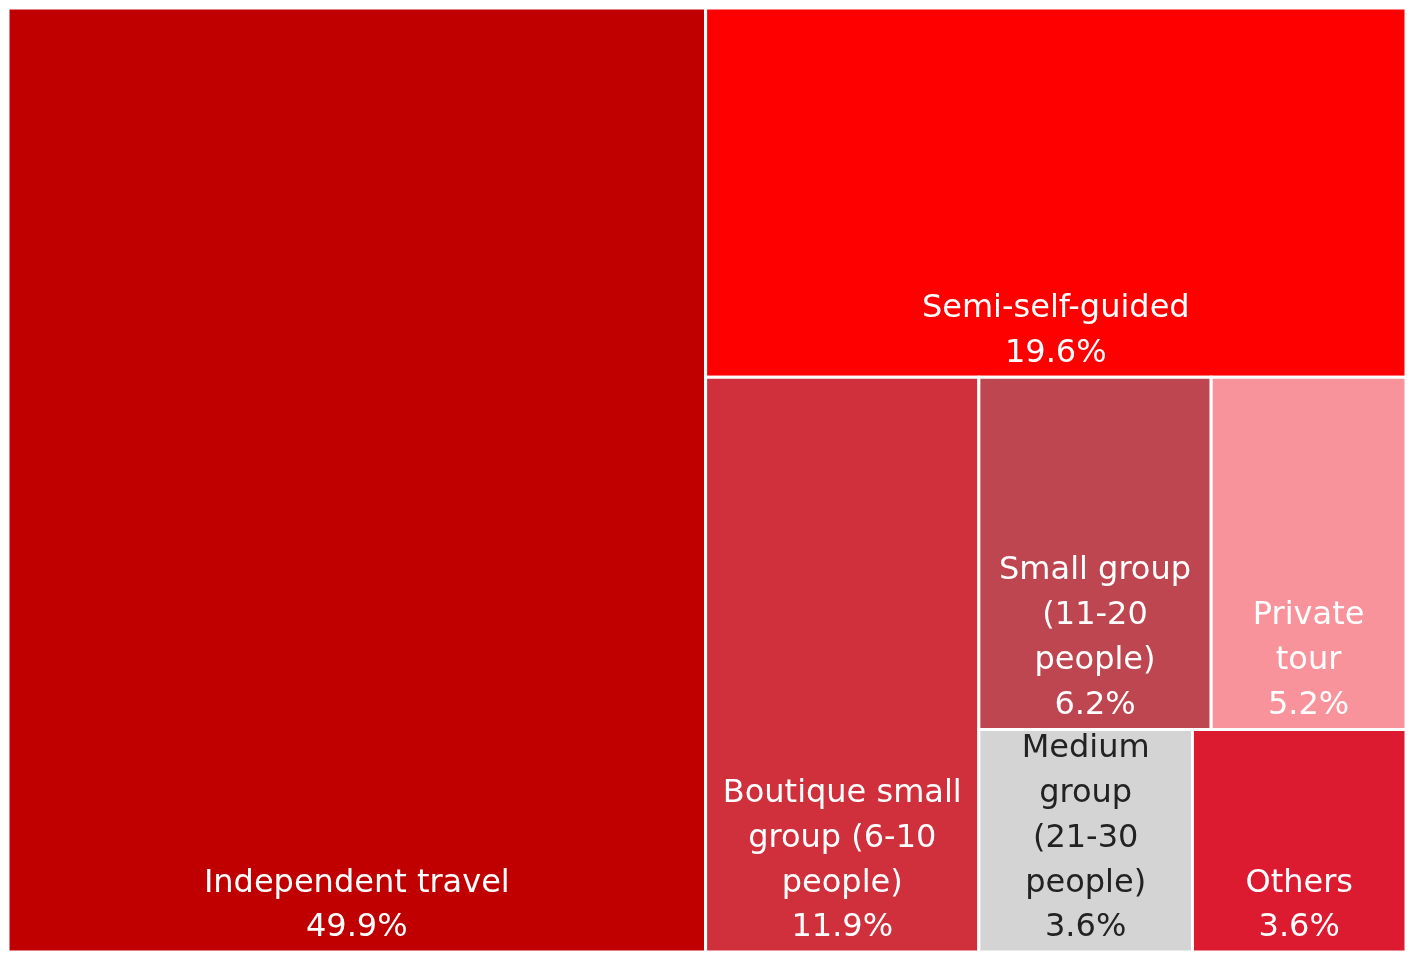 This screenshot has height=960, width=1414. I want to click on data-label: 19.6%, so click(1055, 350).